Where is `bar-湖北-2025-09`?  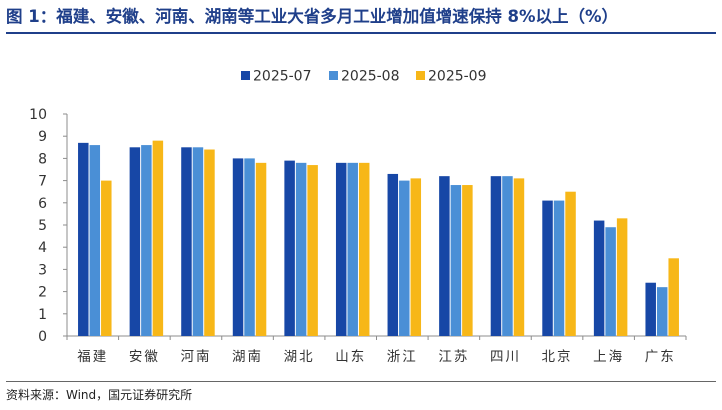
bar-湖北-2025-09 is located at coordinates (312, 250).